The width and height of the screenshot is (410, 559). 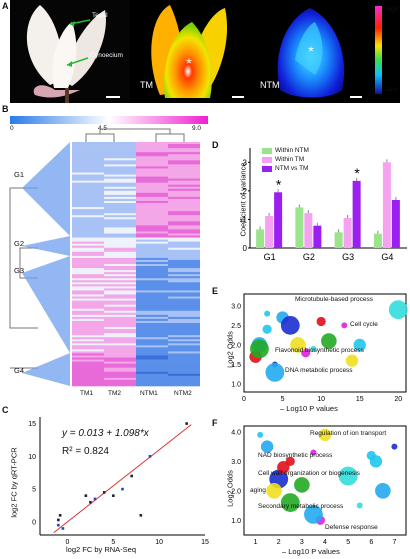 What do you see at coordinates (319, 370) in the screenshot?
I see `label-dna: DNA metabolic process` at bounding box center [319, 370].